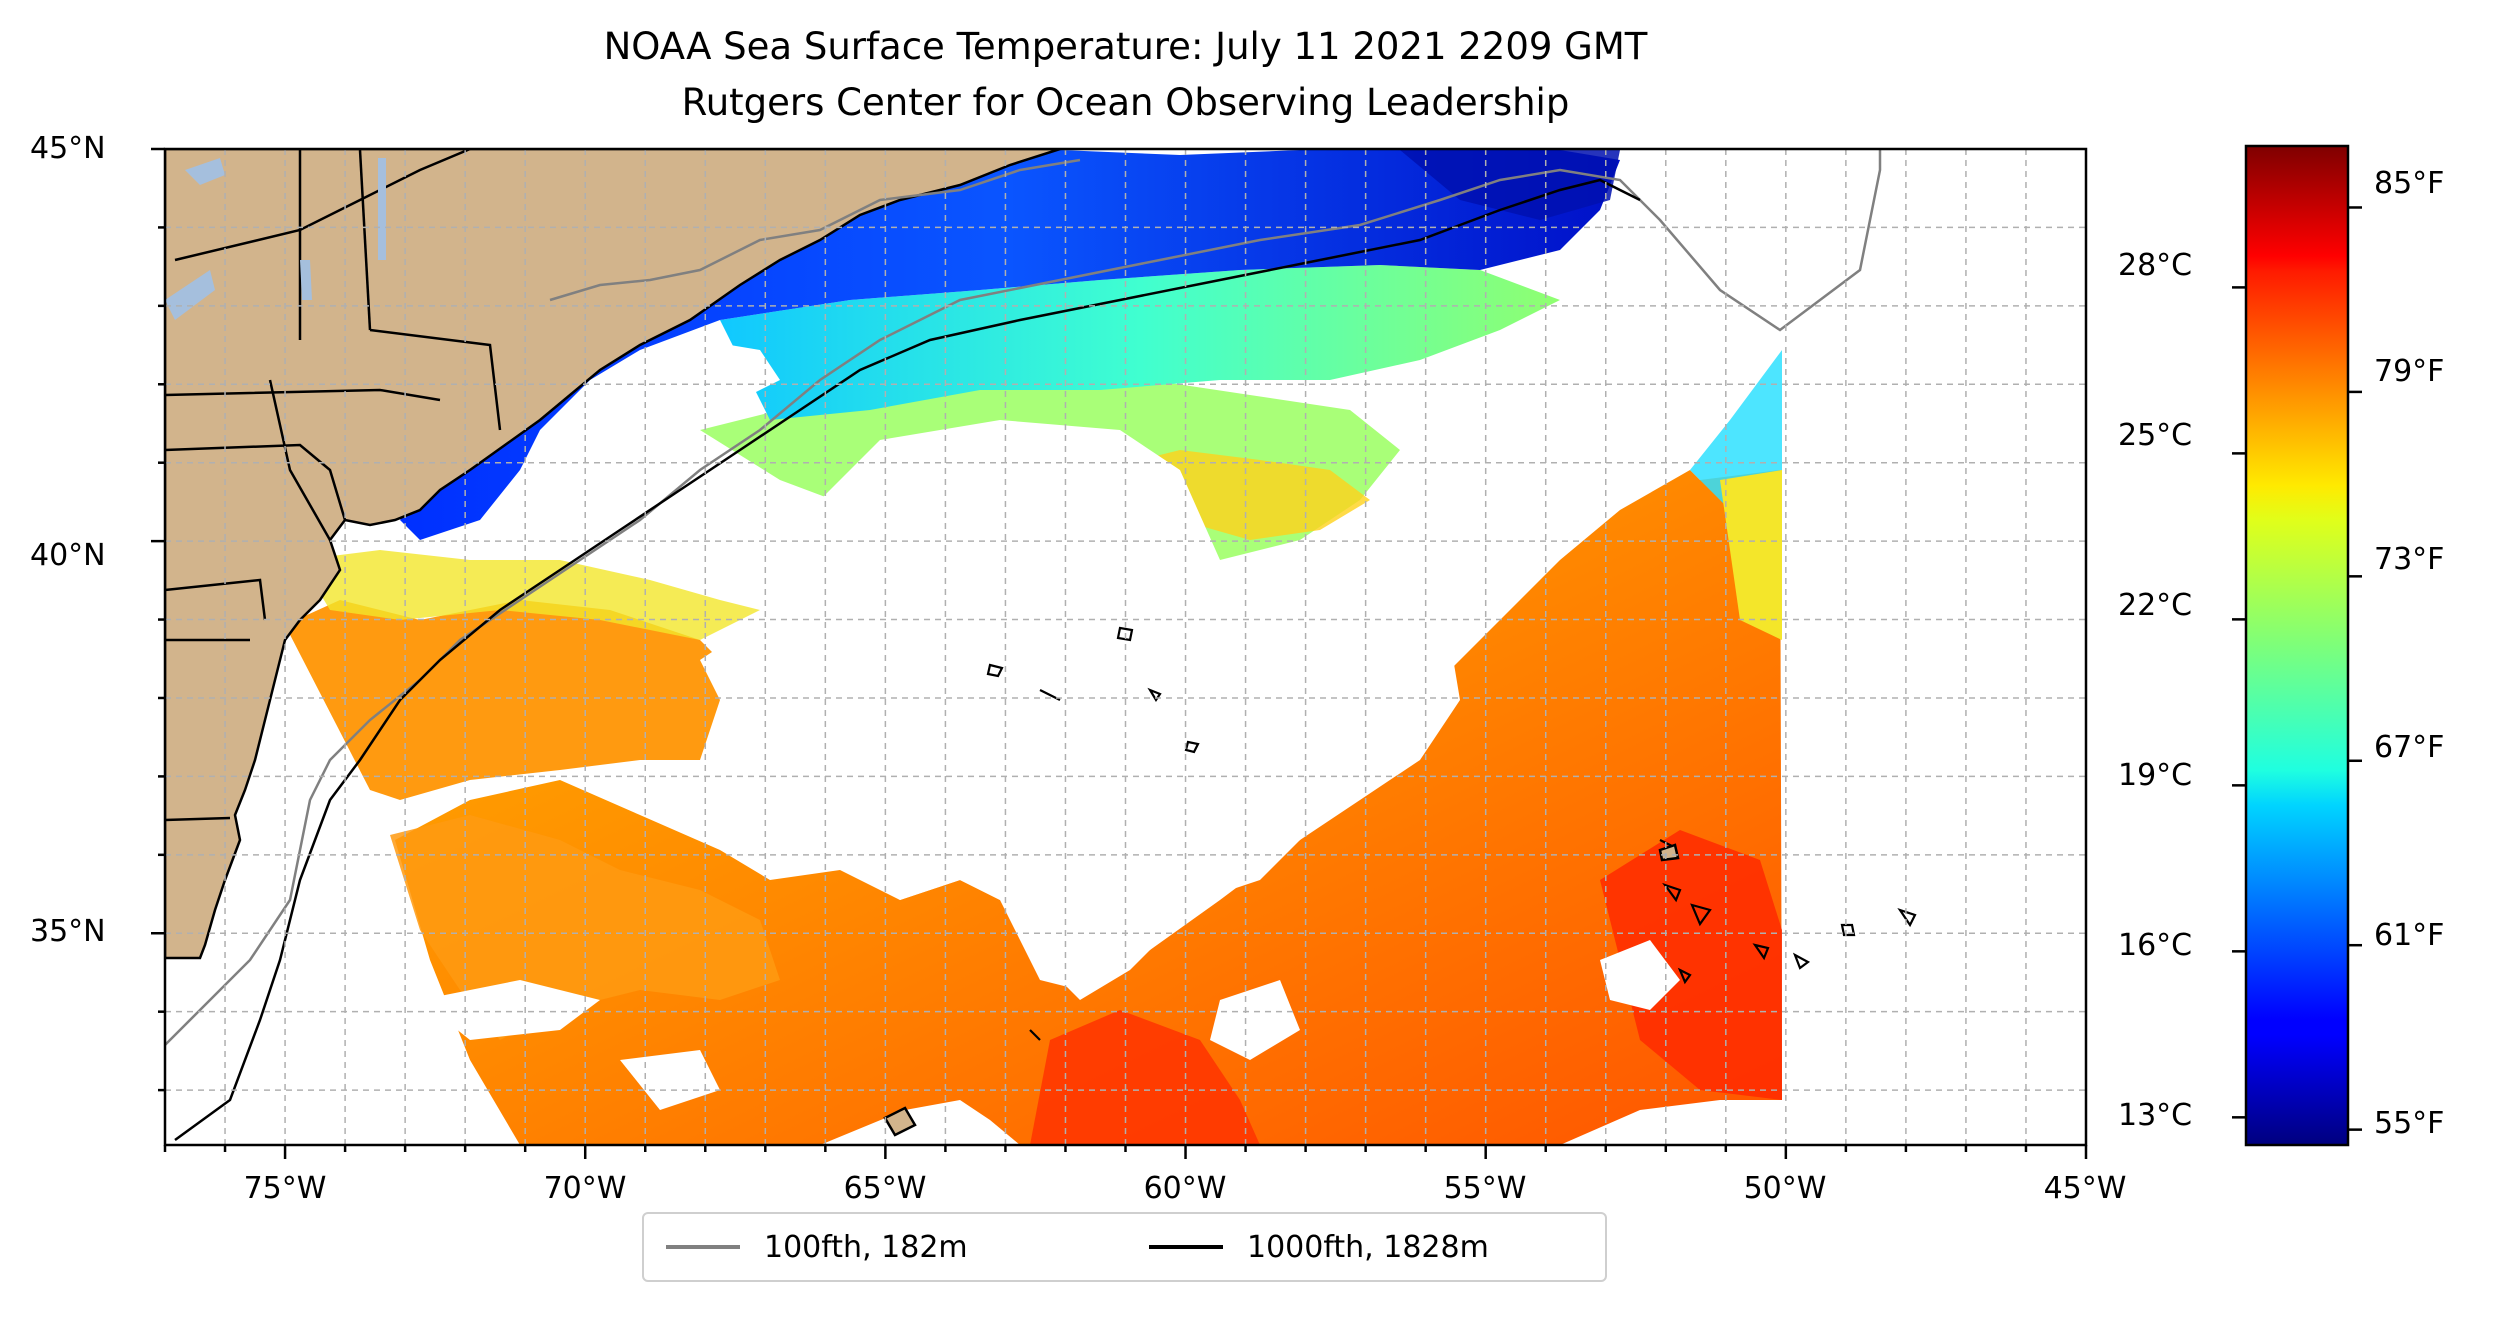  What do you see at coordinates (1140, 342) in the screenshot?
I see `sst-cyan-band` at bounding box center [1140, 342].